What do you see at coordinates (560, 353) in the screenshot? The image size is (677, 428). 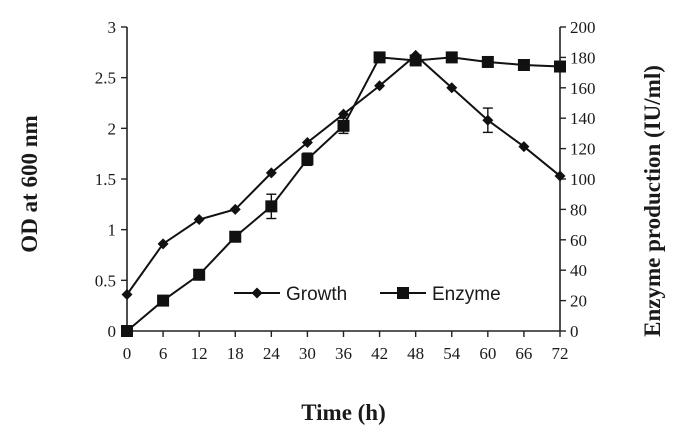 I see `x-tick-label: 72` at bounding box center [560, 353].